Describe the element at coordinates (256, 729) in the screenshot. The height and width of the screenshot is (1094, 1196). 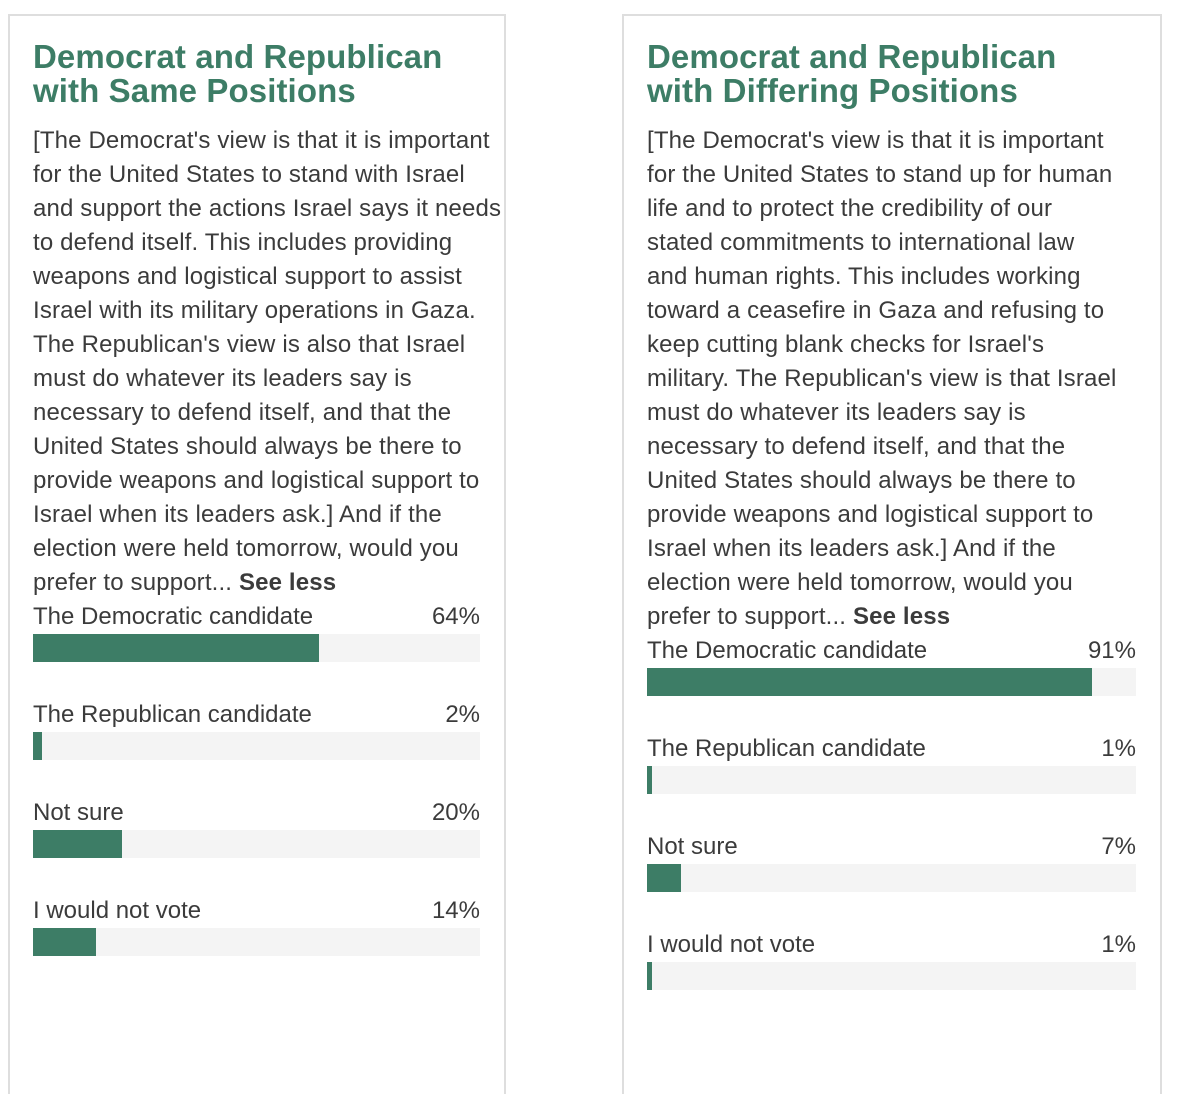
I see `option-republican: The Republican candidate 2%` at that location.